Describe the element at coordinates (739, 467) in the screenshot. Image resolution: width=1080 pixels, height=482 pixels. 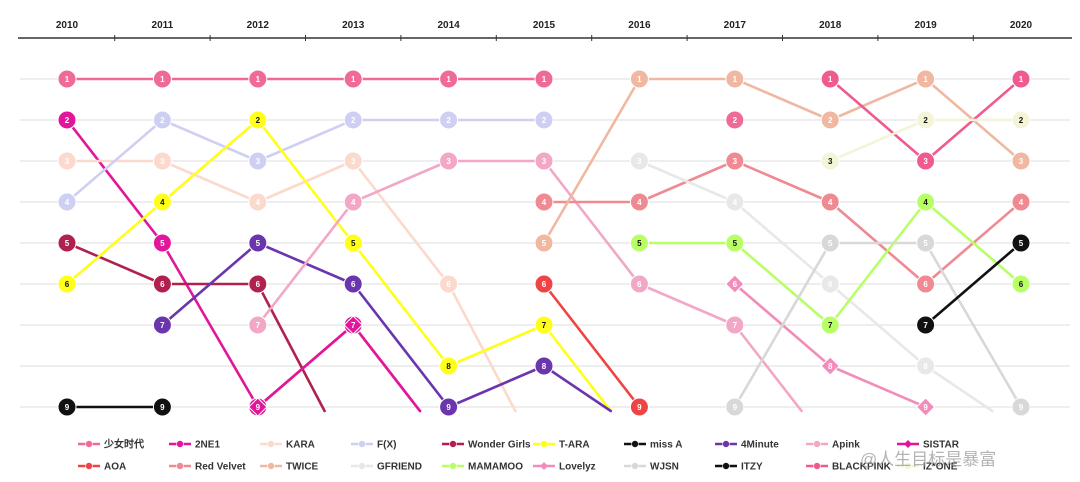
I see `legend-item: ITZY` at that location.